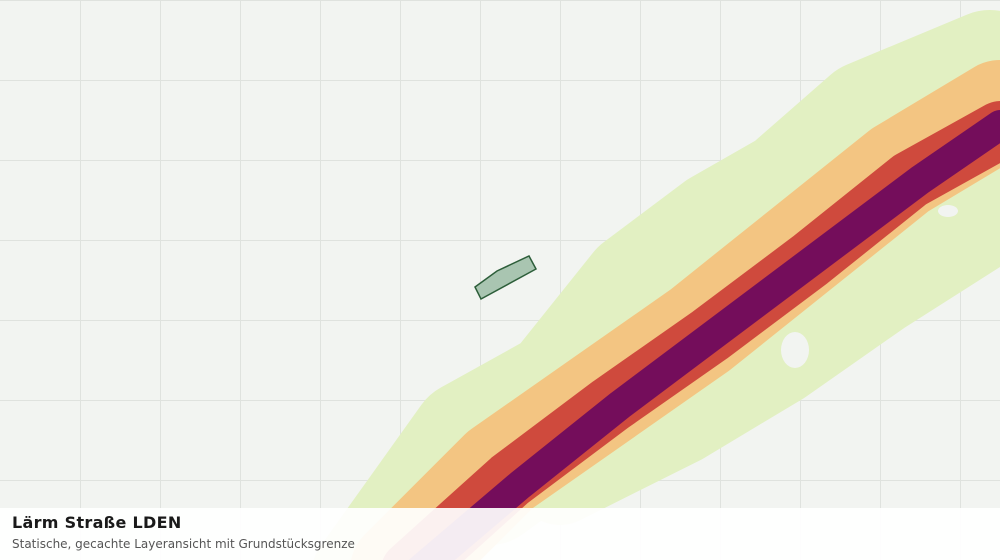  What do you see at coordinates (506, 278) in the screenshot?
I see `parcel-boundary` at bounding box center [506, 278].